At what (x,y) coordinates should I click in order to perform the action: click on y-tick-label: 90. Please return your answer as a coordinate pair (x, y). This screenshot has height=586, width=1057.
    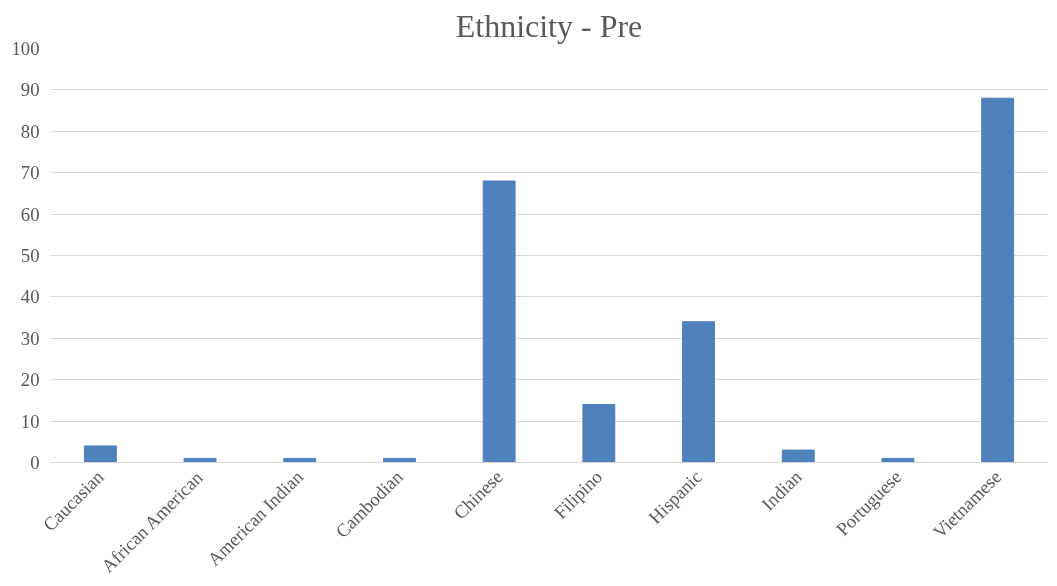
    Looking at the image, I should click on (30, 90).